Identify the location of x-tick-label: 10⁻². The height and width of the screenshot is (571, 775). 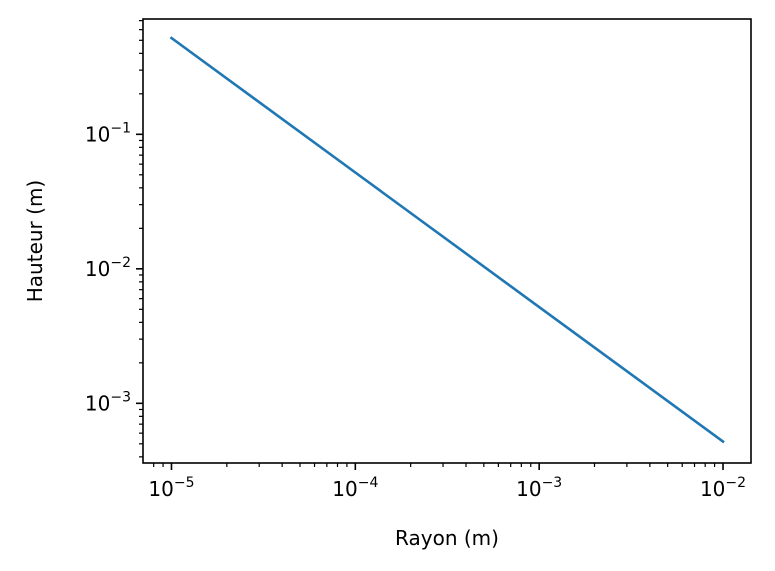
(723, 488).